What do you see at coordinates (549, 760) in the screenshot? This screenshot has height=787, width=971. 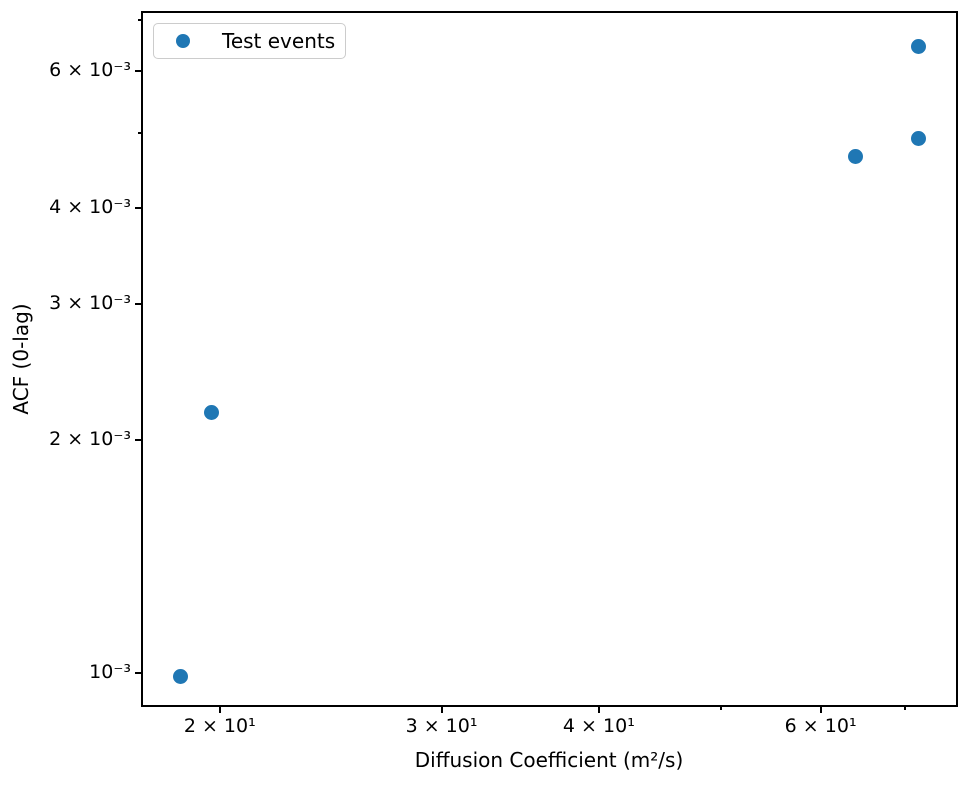 I see `x-axis-label: Diffusion Coefficient (m²/s)` at bounding box center [549, 760].